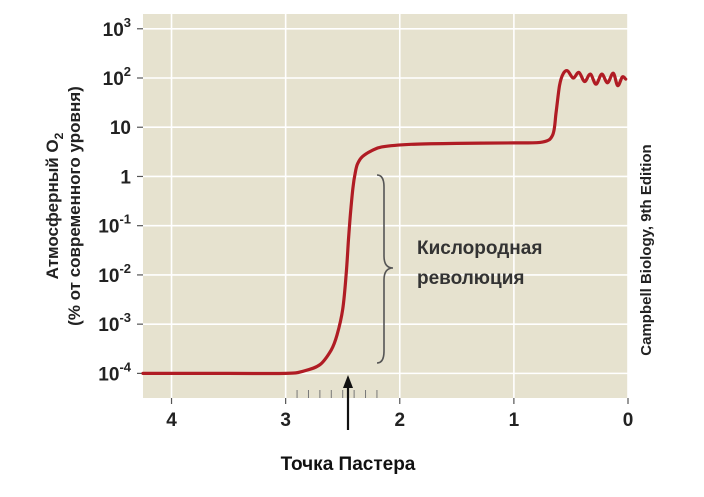 This screenshot has width=704, height=497. Describe the element at coordinates (399, 420) in the screenshot. I see `x-tick-label: 2` at that location.